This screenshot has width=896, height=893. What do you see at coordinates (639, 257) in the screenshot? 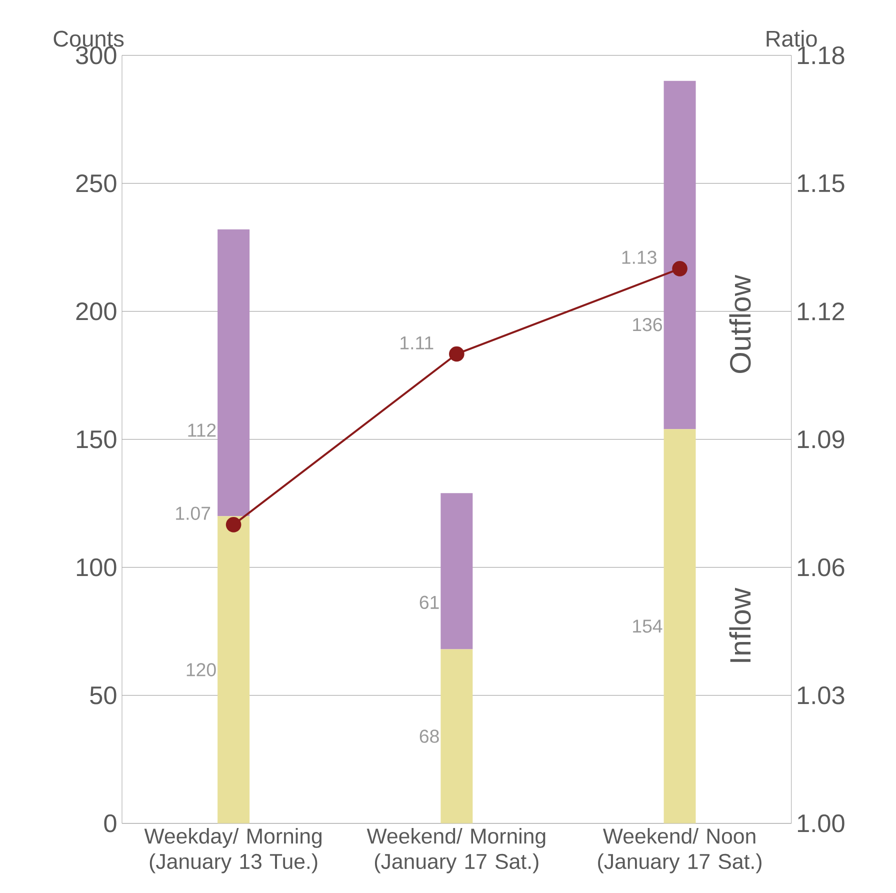
I see `data-label: 1.13` at bounding box center [639, 257].